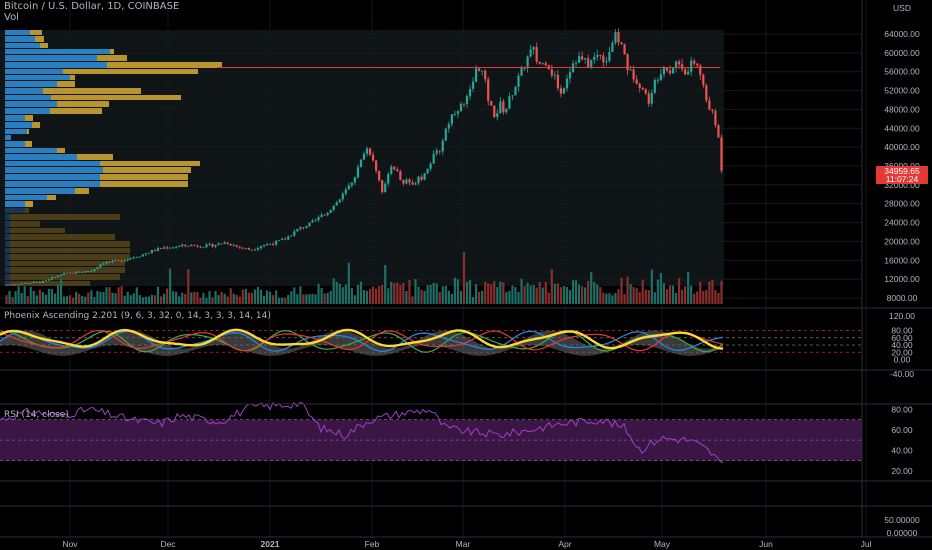 The width and height of the screenshot is (932, 550). What do you see at coordinates (902, 204) in the screenshot?
I see `y-tick-label: 28000.00` at bounding box center [902, 204].